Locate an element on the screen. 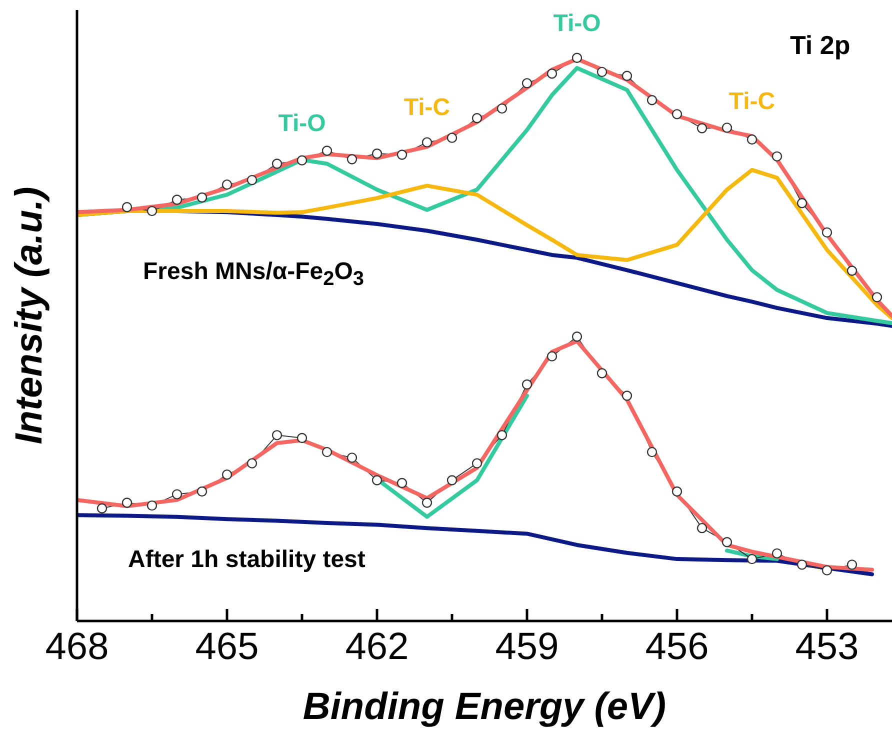 The image size is (892, 738). x-tick-label: 462 is located at coordinates (377, 647).